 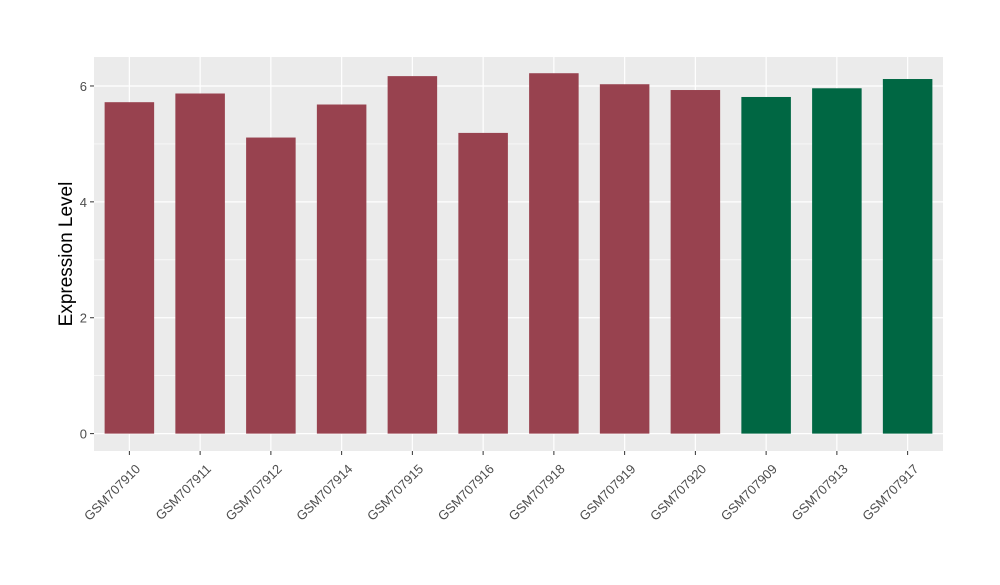 What do you see at coordinates (749, 492) in the screenshot?
I see `x-tick-label: GSM707909` at bounding box center [749, 492].